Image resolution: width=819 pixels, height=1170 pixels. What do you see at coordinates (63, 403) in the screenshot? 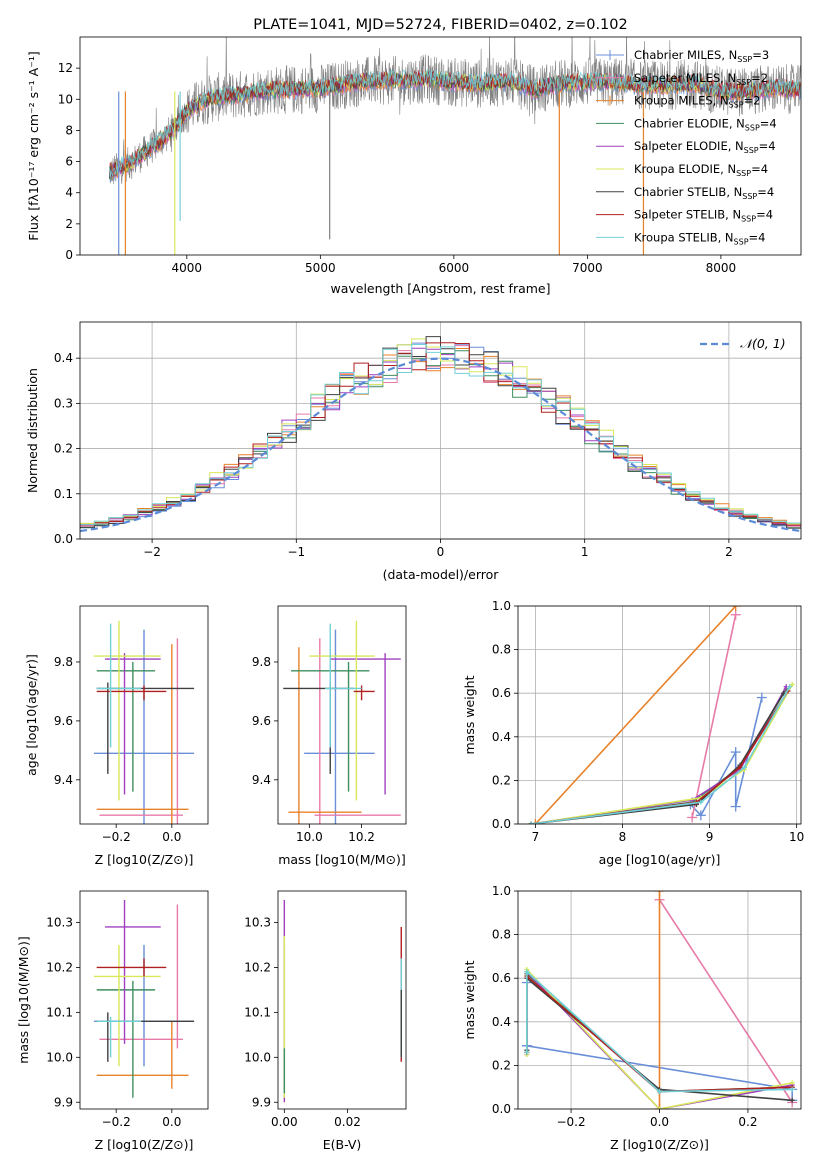
I see `y-tick-label: 0.3` at bounding box center [63, 403].